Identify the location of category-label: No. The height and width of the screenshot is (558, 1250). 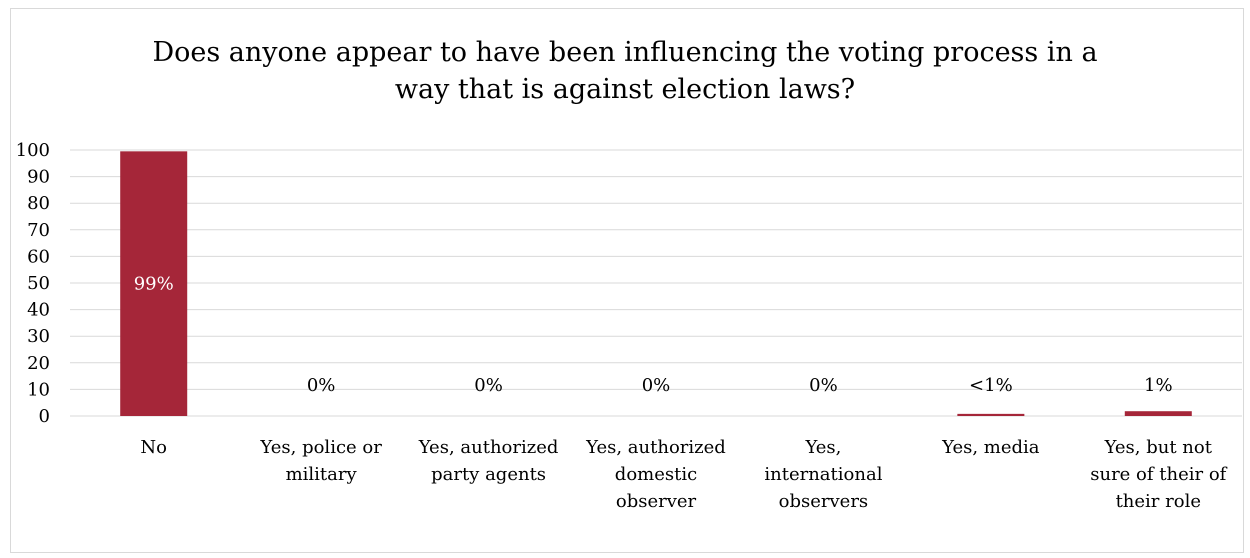
(153, 447).